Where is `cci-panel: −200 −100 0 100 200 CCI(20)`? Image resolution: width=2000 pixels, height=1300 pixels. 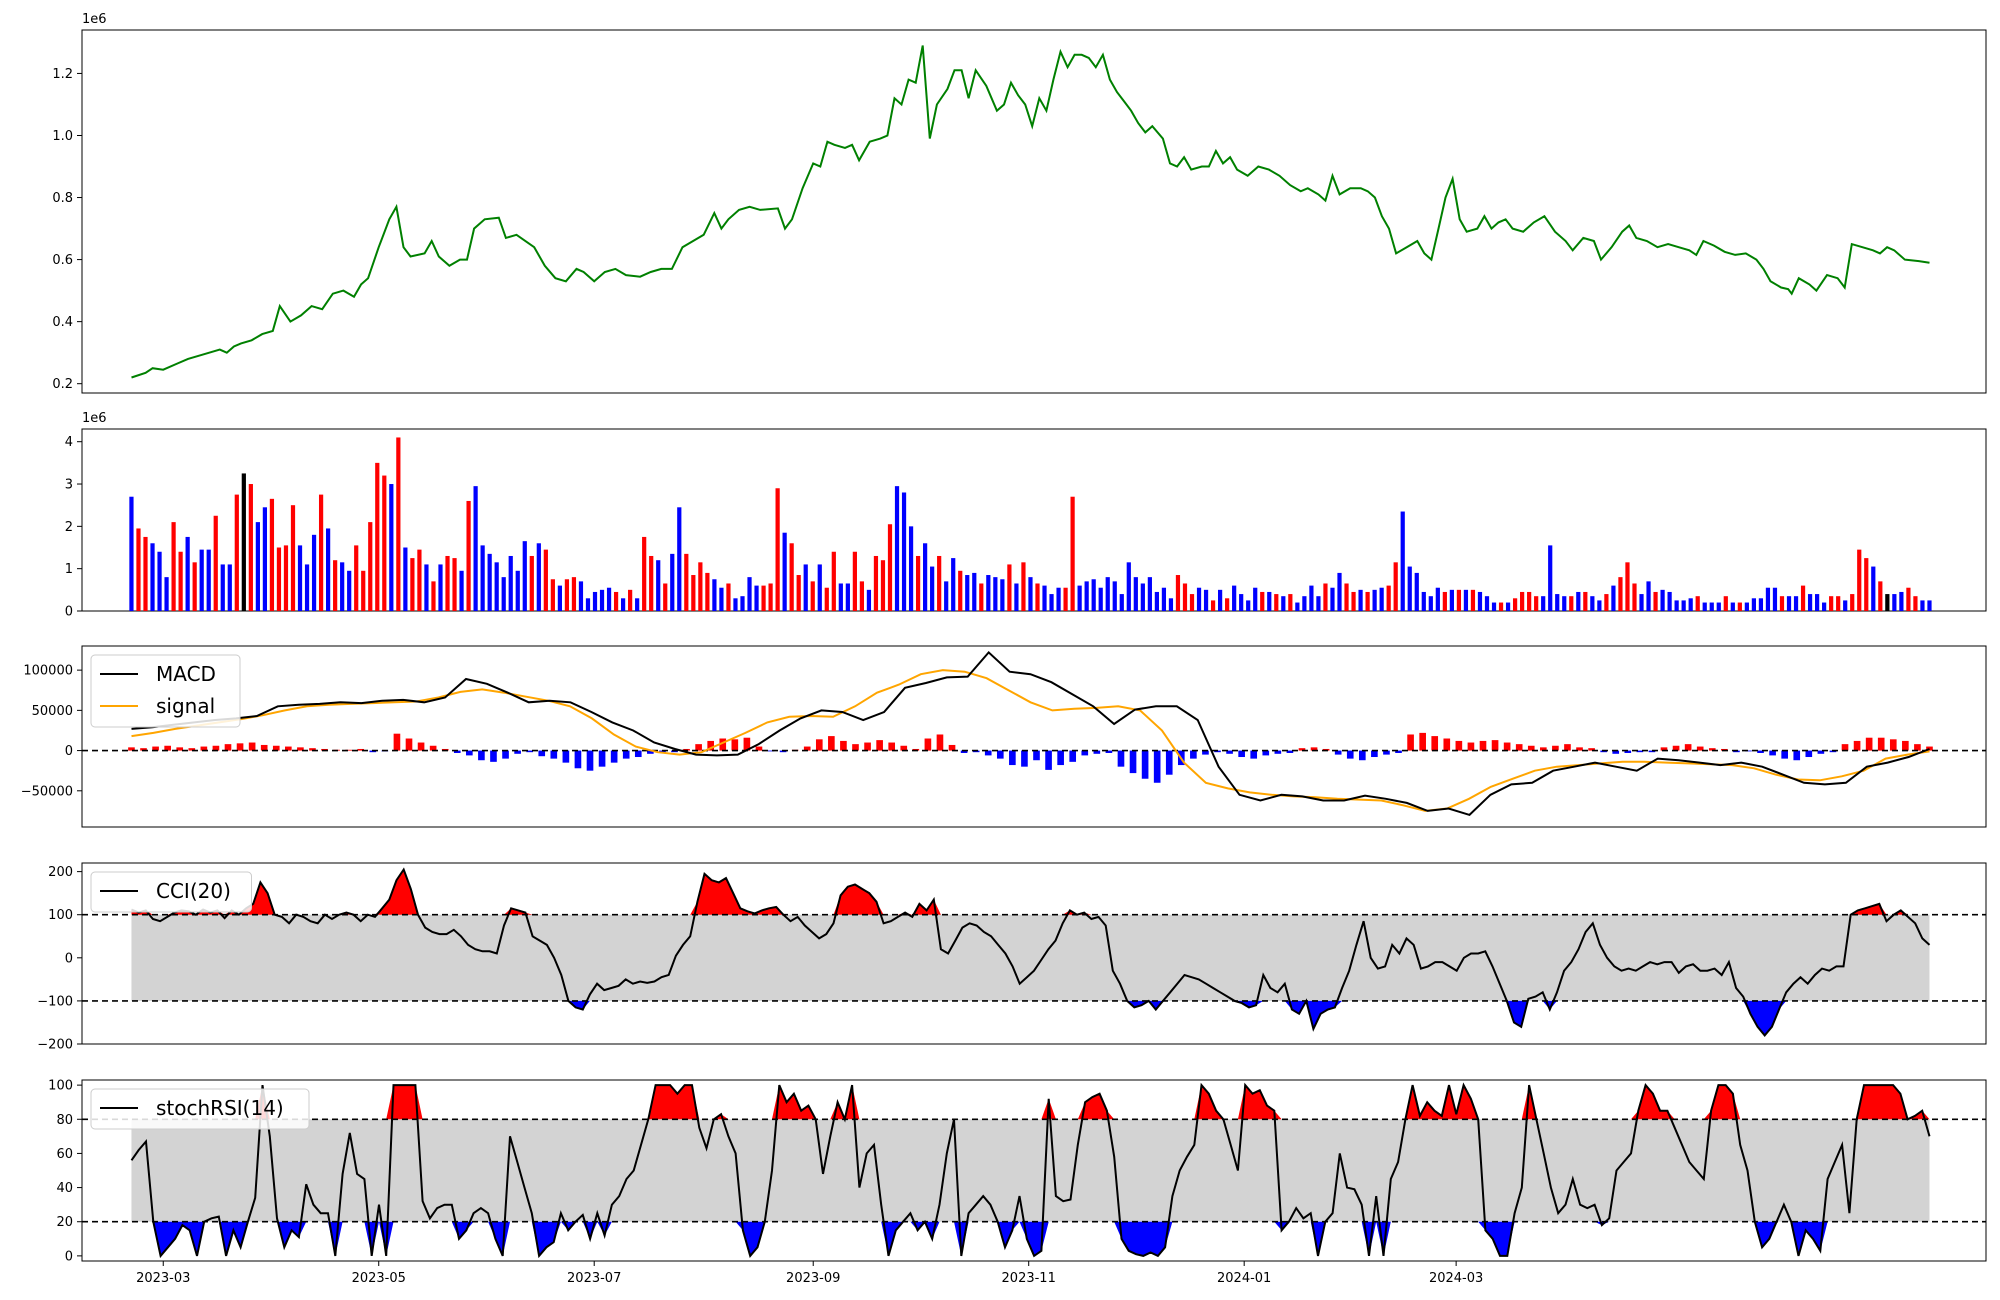 cci-panel: −200 −100 0 100 200 CCI(20) is located at coordinates (1012, 957).